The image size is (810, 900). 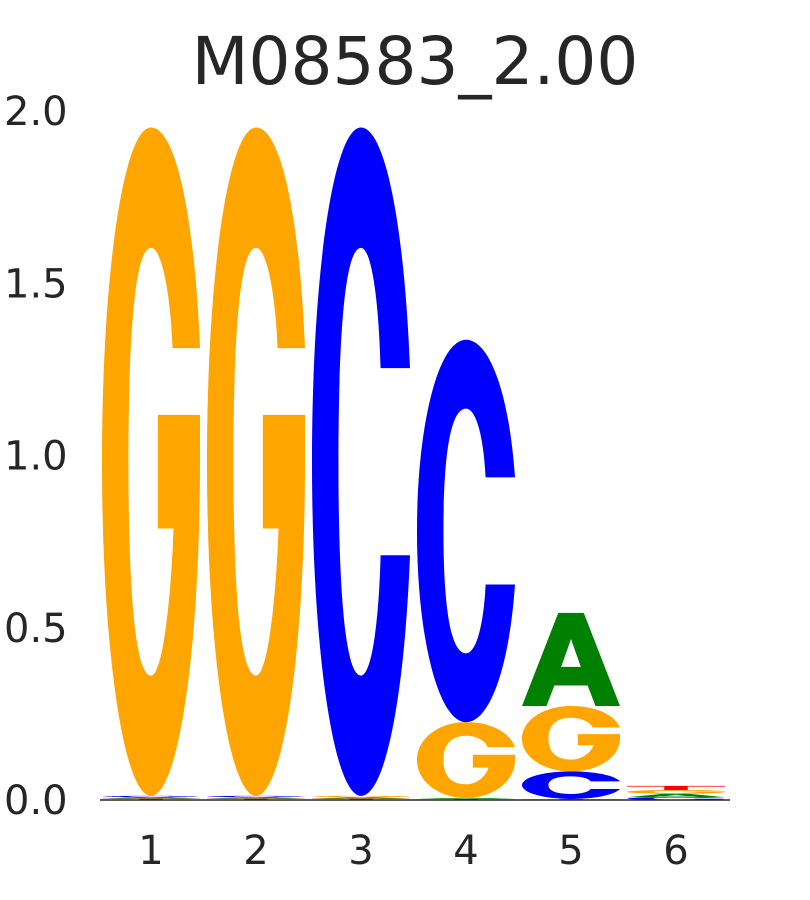 I want to click on logo-letter-t, so click(x=676, y=788).